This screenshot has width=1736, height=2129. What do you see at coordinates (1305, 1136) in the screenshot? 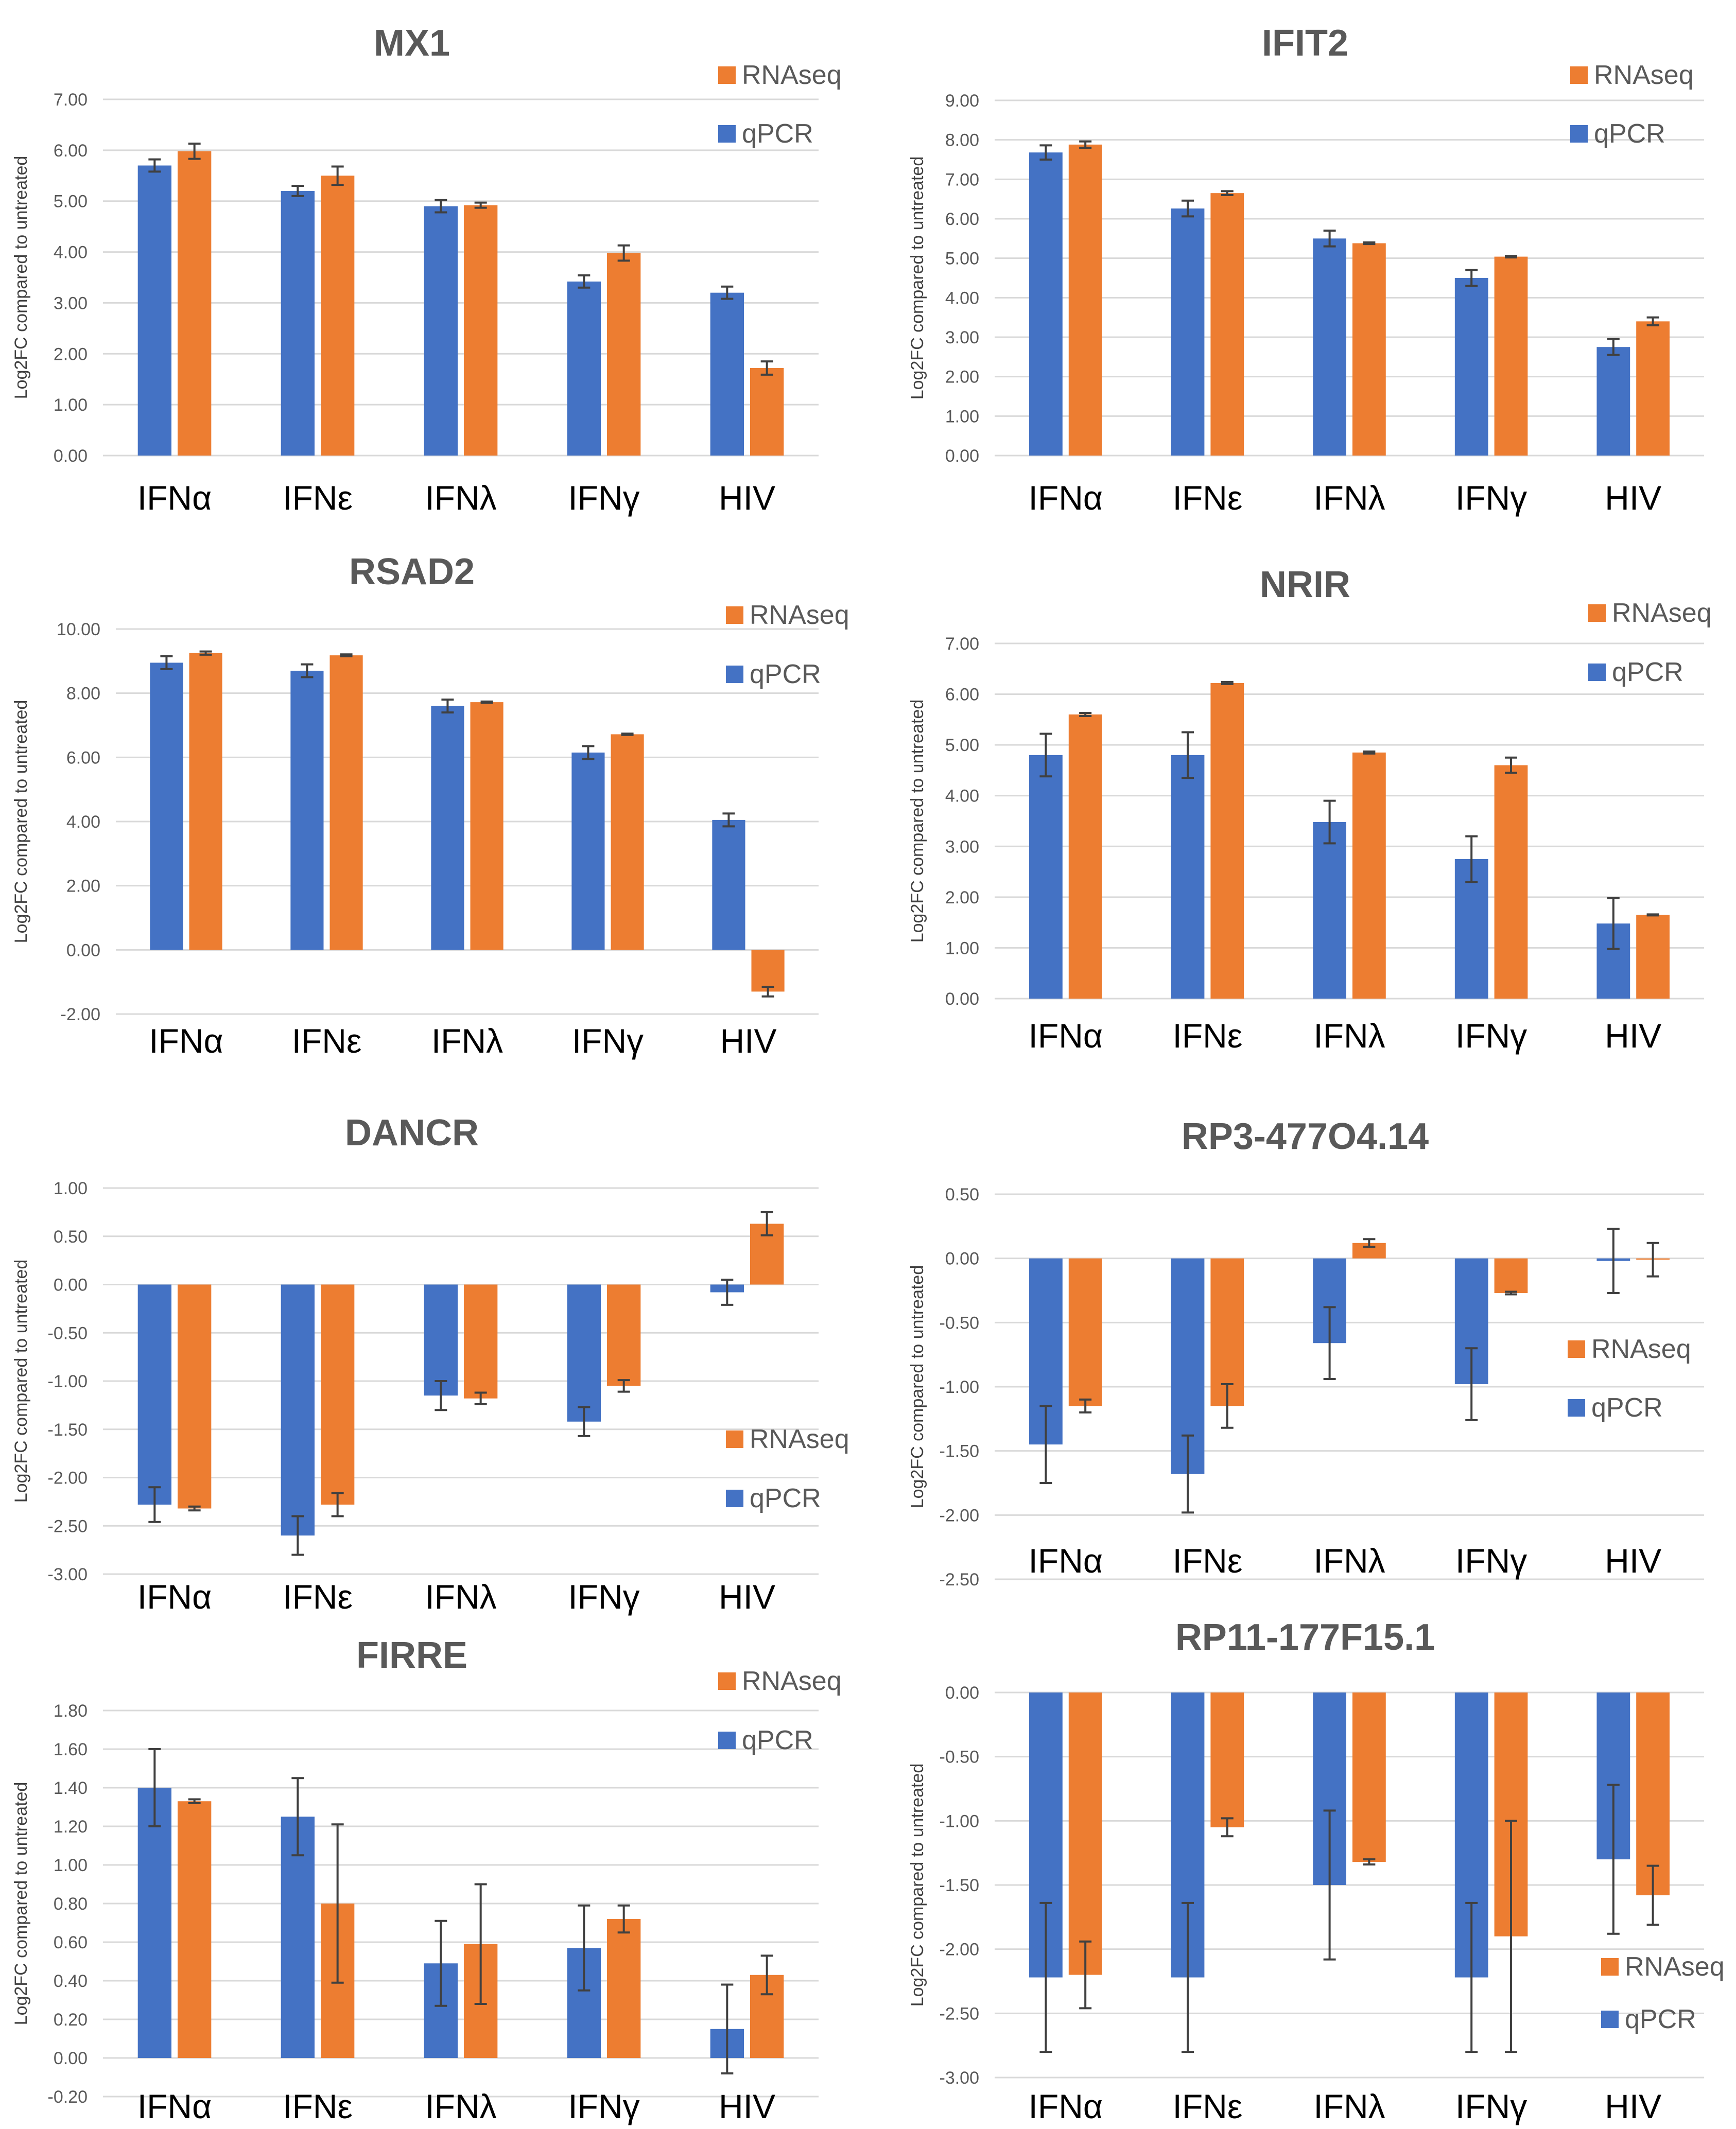
I see `chart-title: RP3-477O4.14` at bounding box center [1305, 1136].